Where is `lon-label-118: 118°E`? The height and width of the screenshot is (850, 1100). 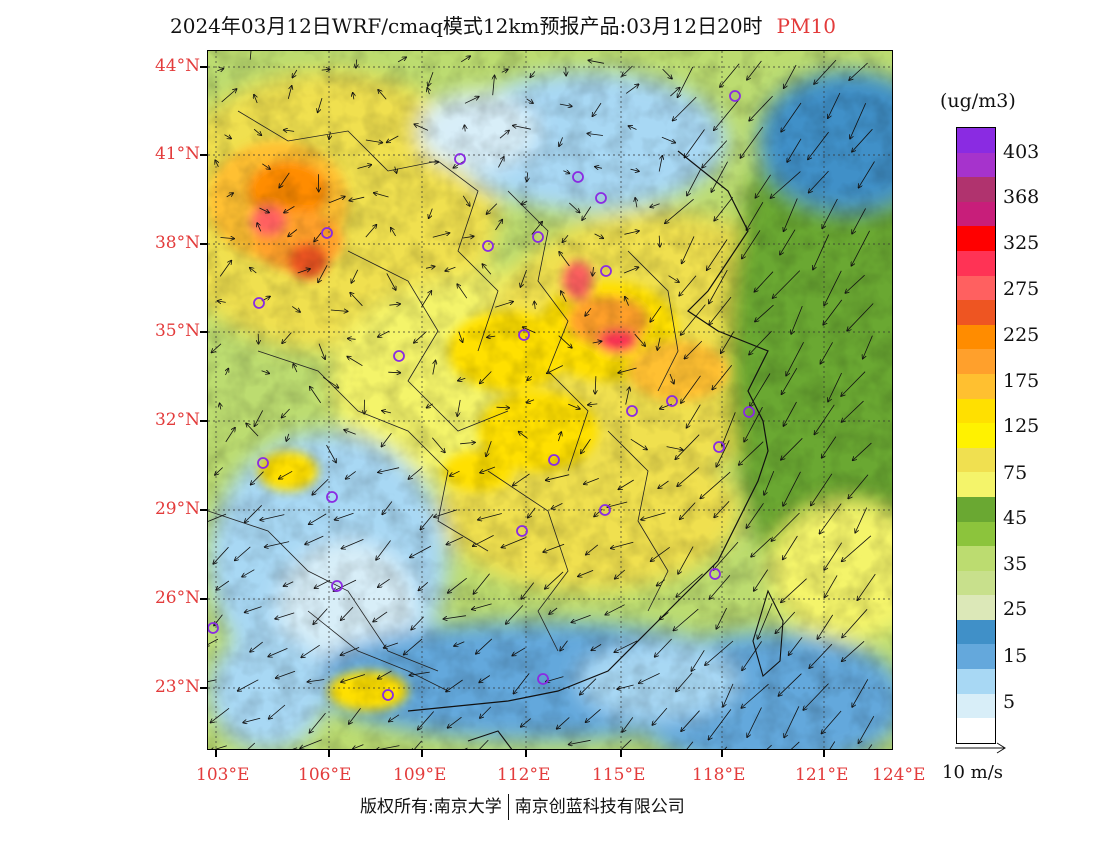 lon-label-118: 118°E is located at coordinates (719, 775).